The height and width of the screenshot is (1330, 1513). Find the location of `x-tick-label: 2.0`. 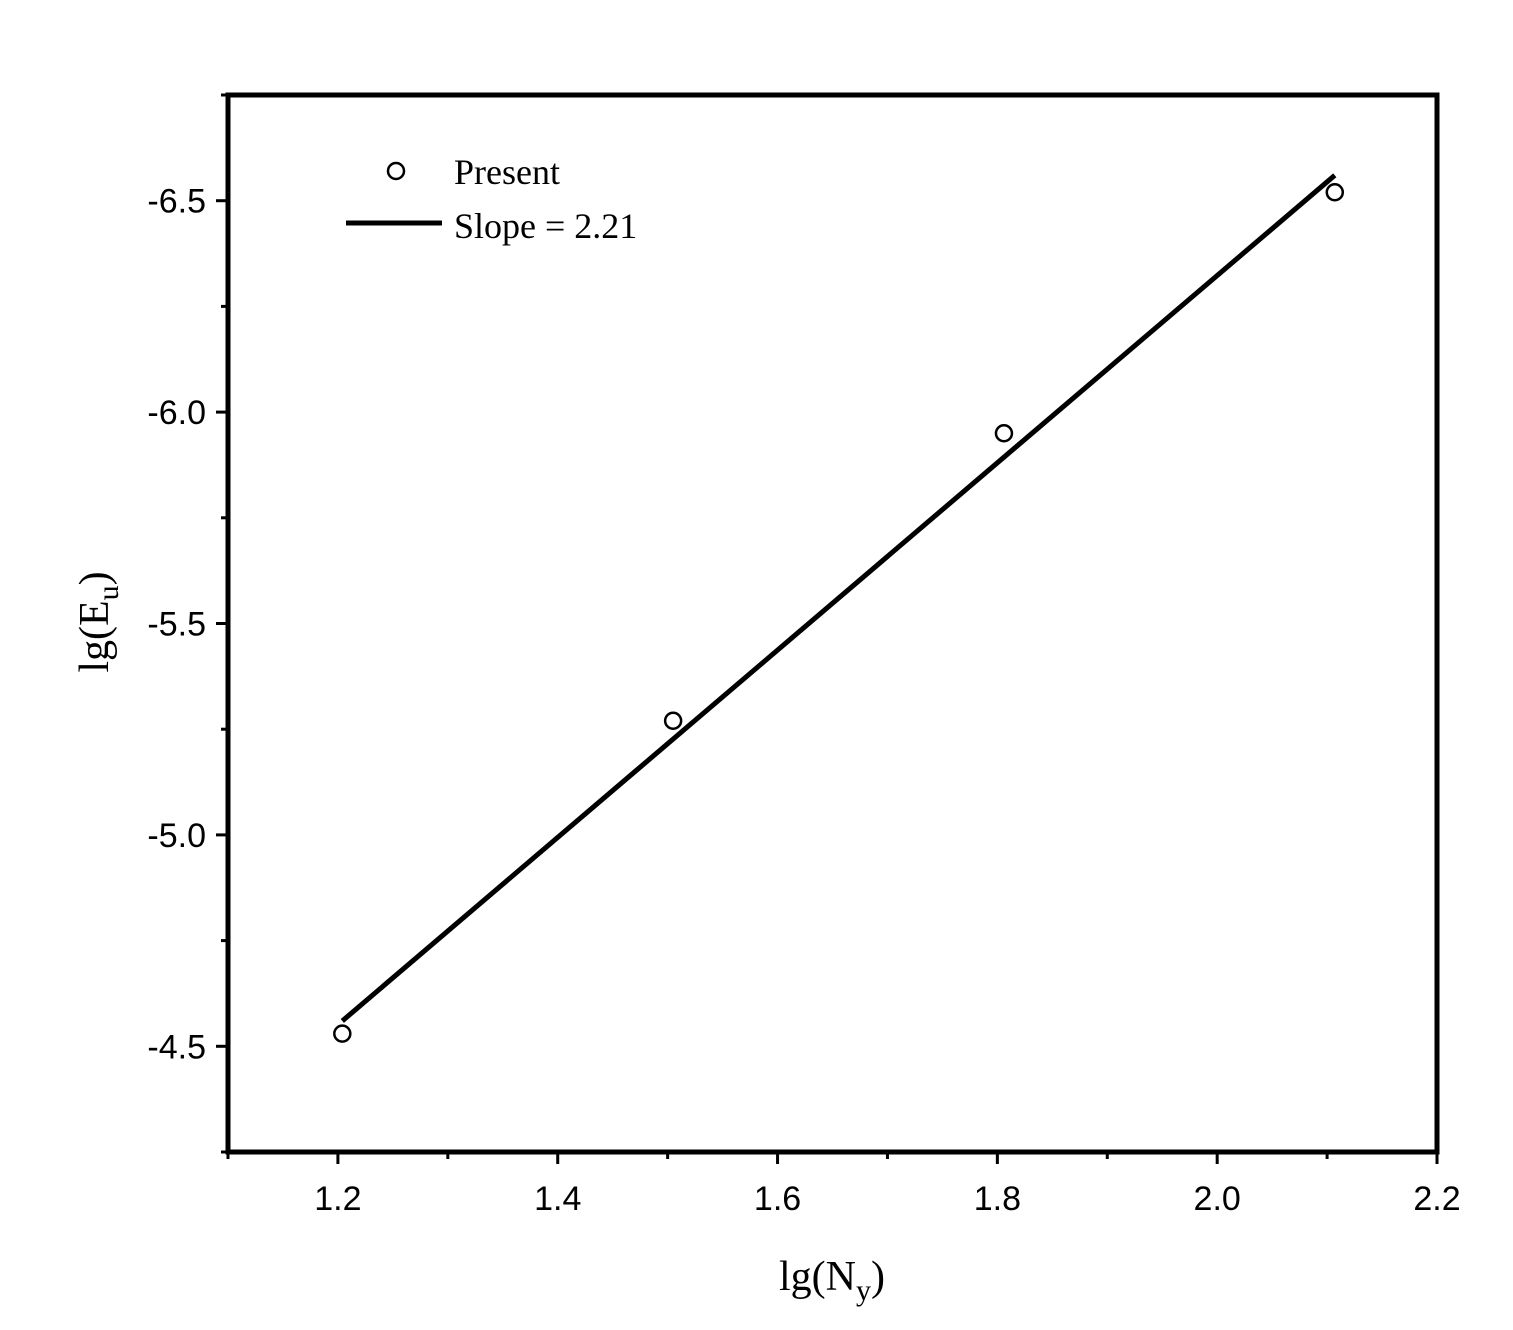

x-tick-label: 2.0 is located at coordinates (1217, 1199).